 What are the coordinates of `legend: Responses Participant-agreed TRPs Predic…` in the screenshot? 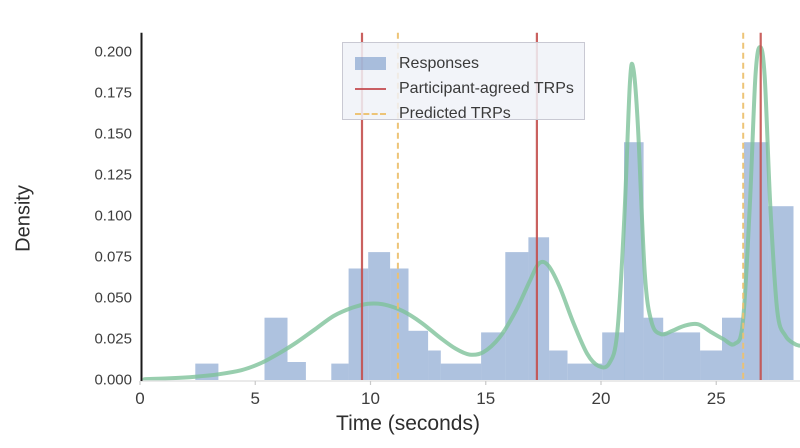 It's located at (463, 82).